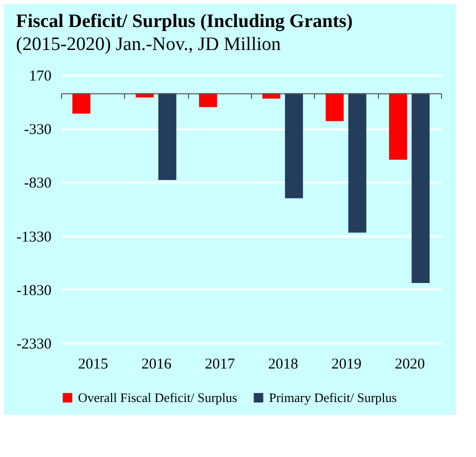 Image resolution: width=476 pixels, height=457 pixels. I want to click on chart-subtitle: (2015-2020) Jan.-Nov., JD Million, so click(149, 44).